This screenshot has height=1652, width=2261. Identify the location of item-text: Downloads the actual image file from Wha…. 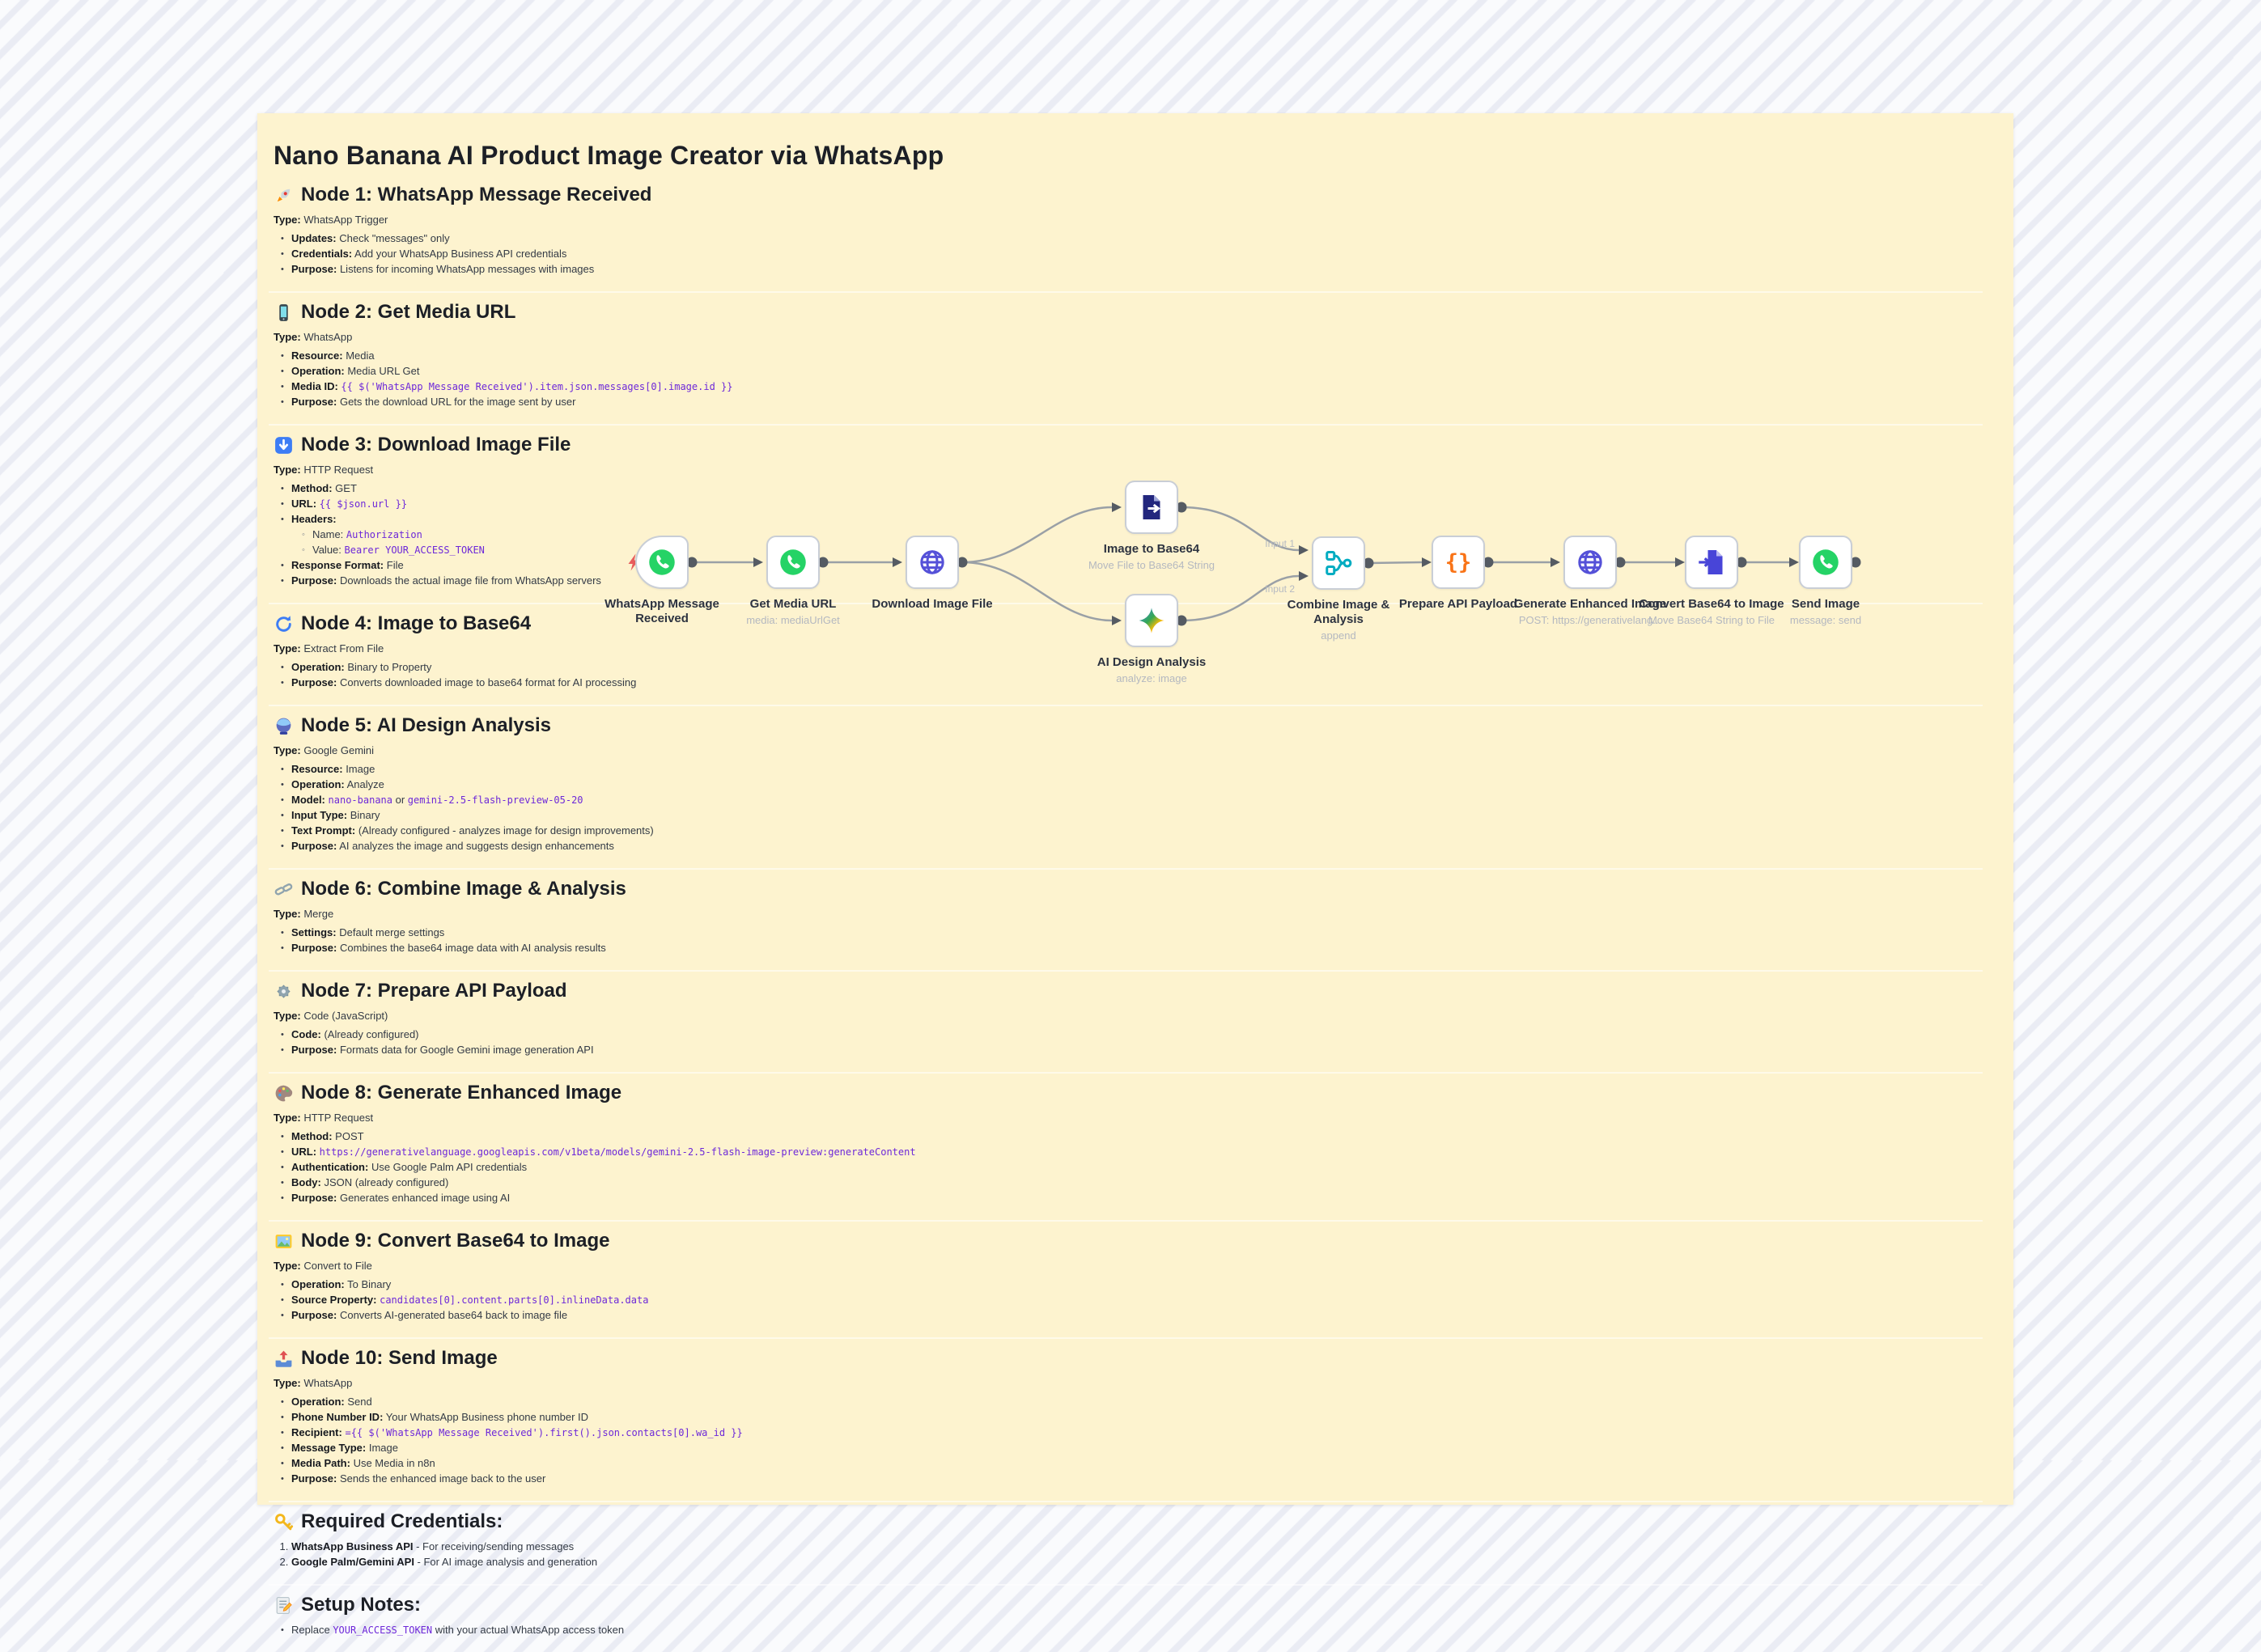
(469, 580).